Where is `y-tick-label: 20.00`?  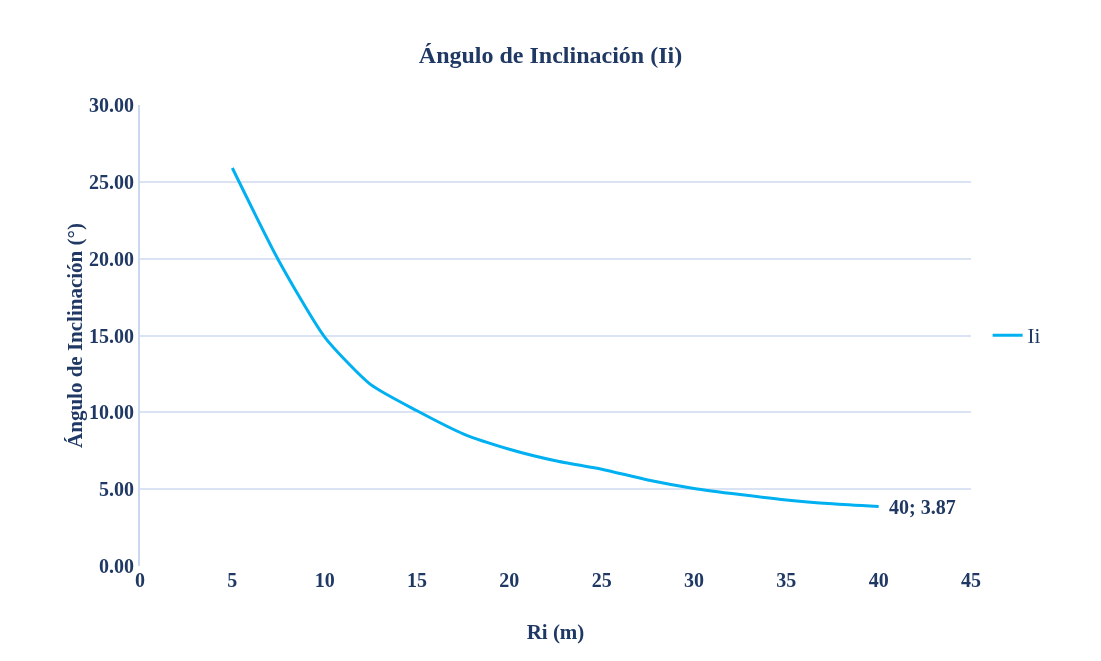 y-tick-label: 20.00 is located at coordinates (111, 258).